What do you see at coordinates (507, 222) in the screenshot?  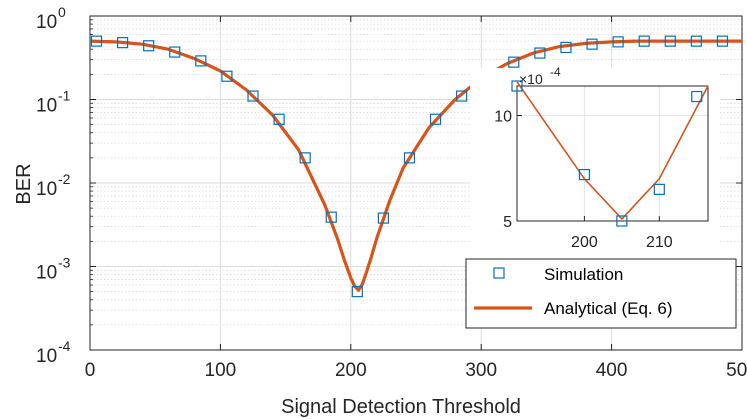 I see `inset-y-tick-label: 5` at bounding box center [507, 222].